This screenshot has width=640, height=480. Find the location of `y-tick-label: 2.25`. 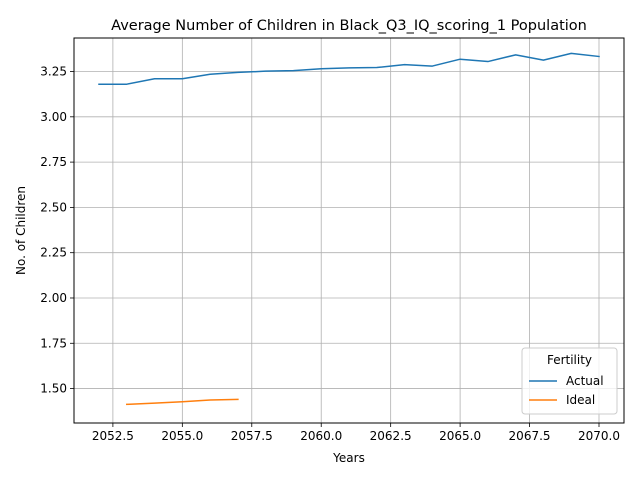

y-tick-label: 2.25 is located at coordinates (53, 253).